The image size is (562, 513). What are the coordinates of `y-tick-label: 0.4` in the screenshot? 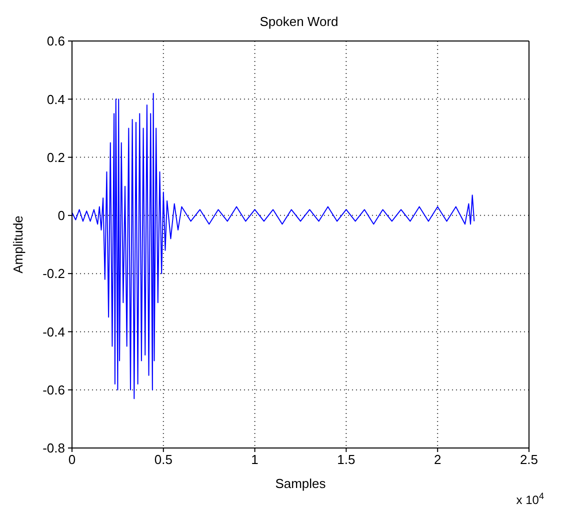 It's located at (55, 99).